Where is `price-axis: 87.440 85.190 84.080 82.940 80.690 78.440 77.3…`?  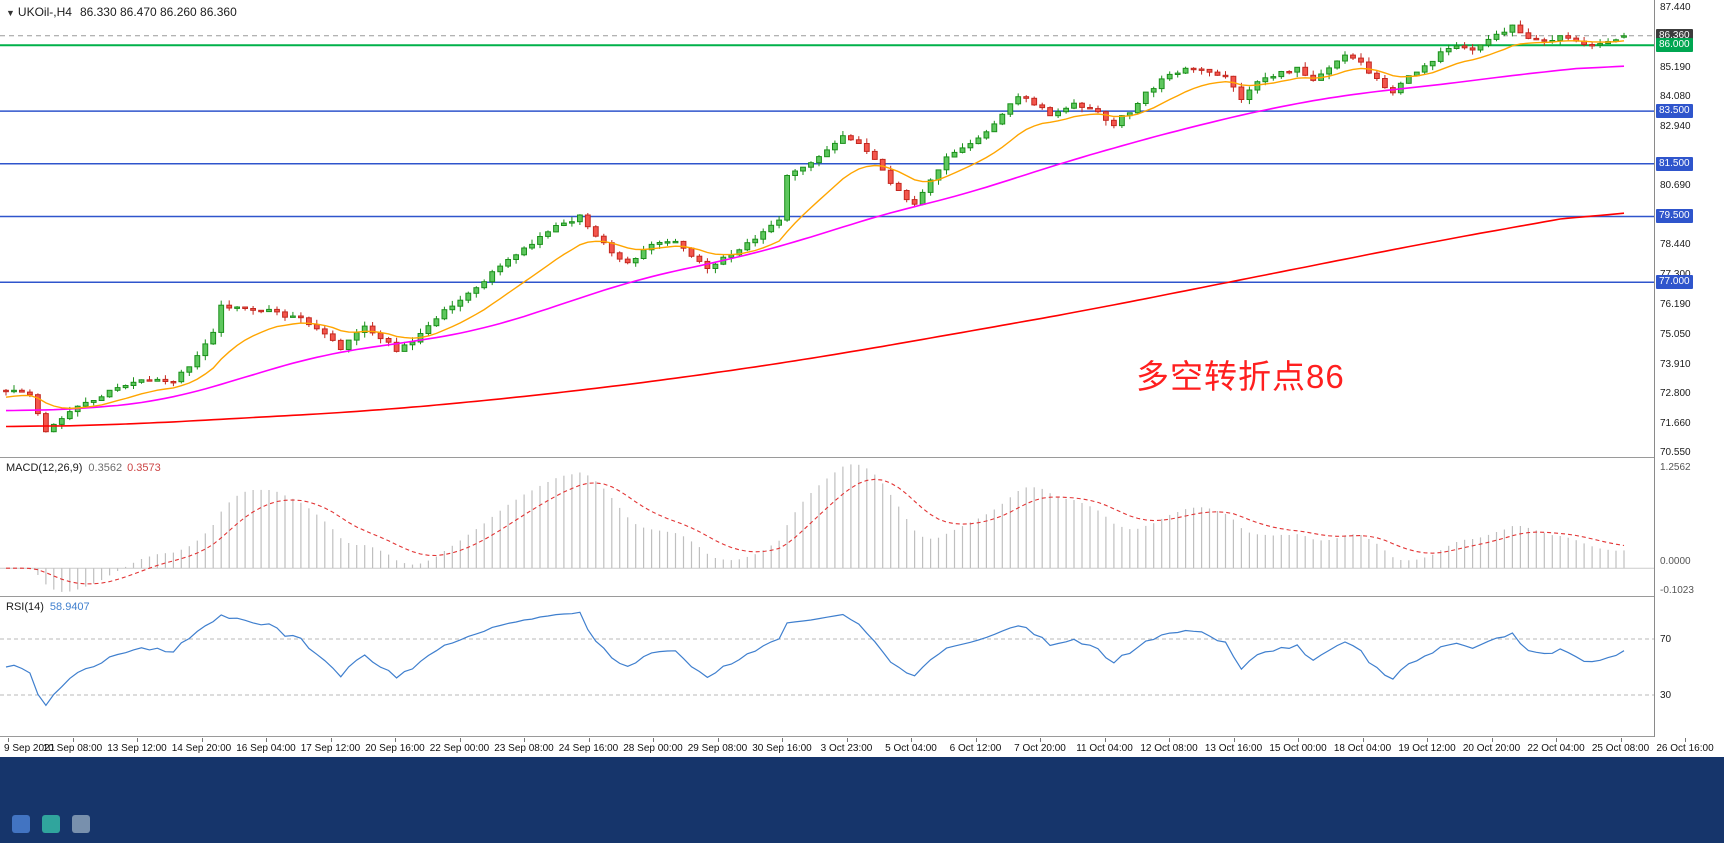
price-axis: 87.440 85.190 84.080 82.940 80.690 78.440 77.3… is located at coordinates (1689, 368).